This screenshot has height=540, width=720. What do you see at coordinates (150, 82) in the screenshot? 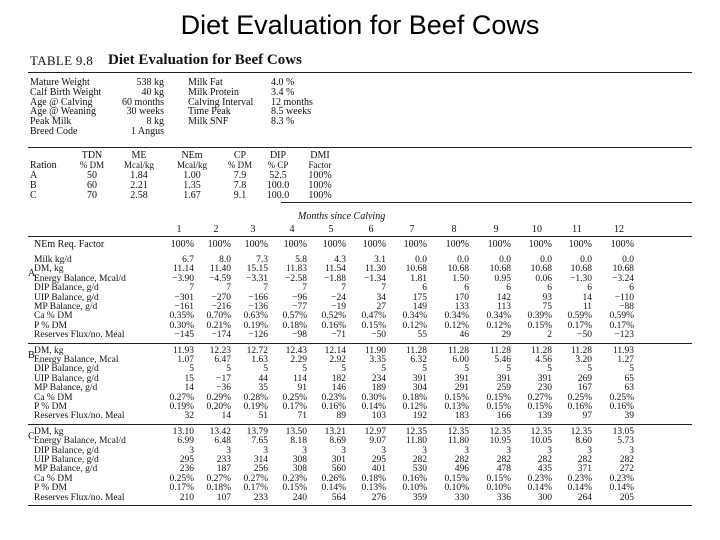
I see `param-value: 538 kg` at bounding box center [150, 82].